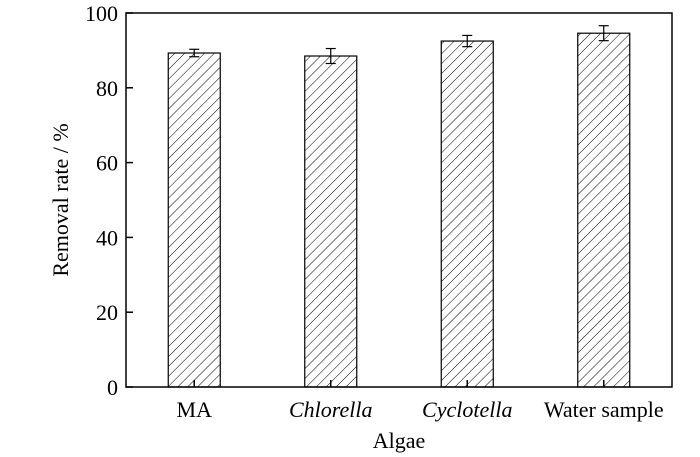  I want to click on x-tick-label: Cyclotella, so click(467, 409).